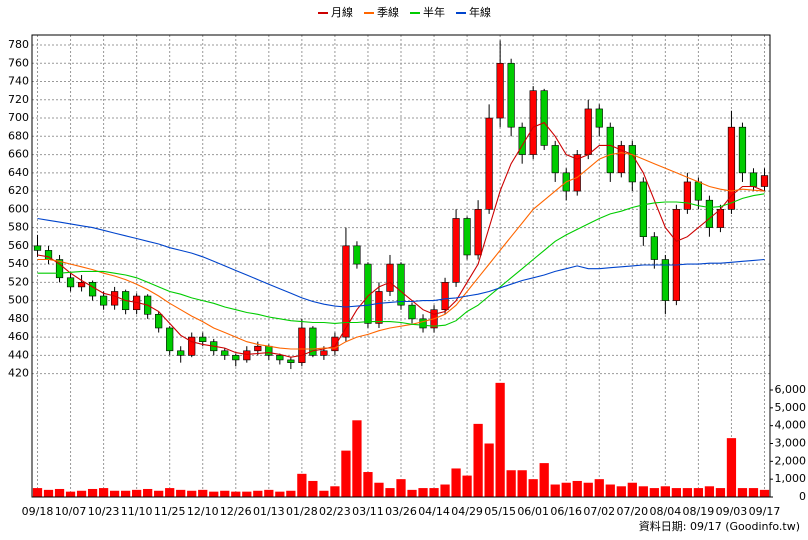 This screenshot has height=540, width=808. I want to click on x-tick-label: 09/03, so click(732, 511).